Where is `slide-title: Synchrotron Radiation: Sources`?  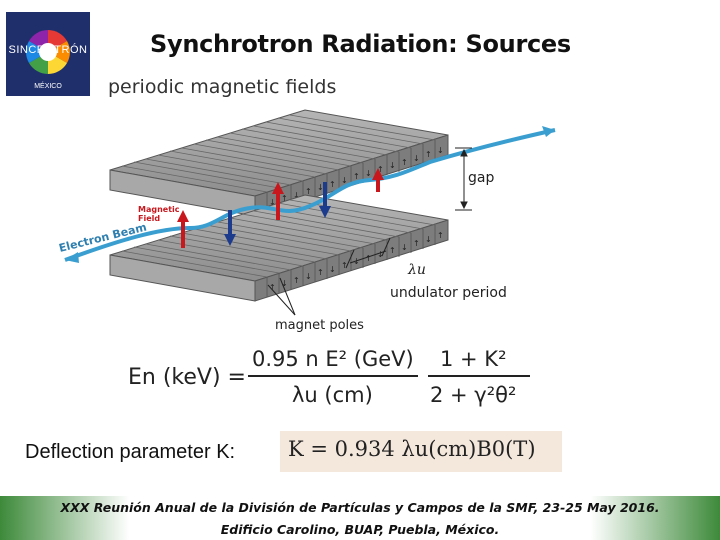 slide-title: Synchrotron Radiation: Sources is located at coordinates (360, 44).